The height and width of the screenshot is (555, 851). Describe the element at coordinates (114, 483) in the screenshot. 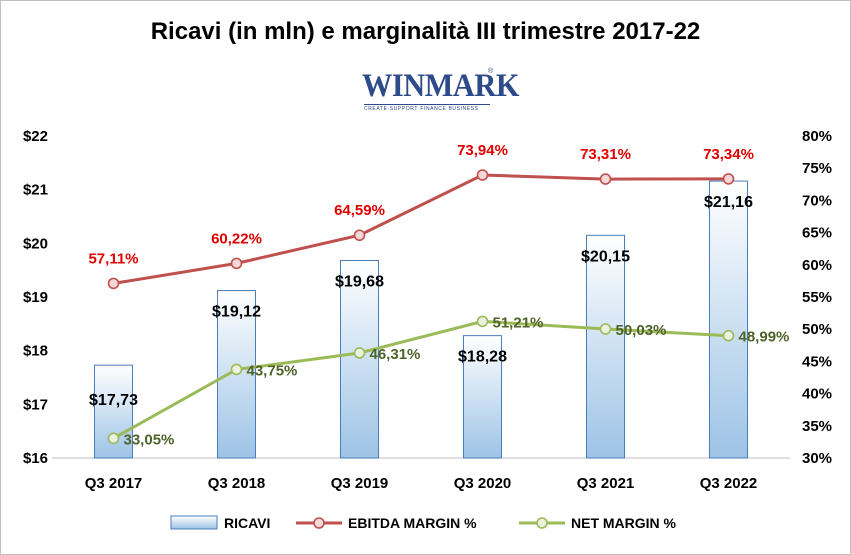

I see `x-tick-label: Q3 2017` at that location.